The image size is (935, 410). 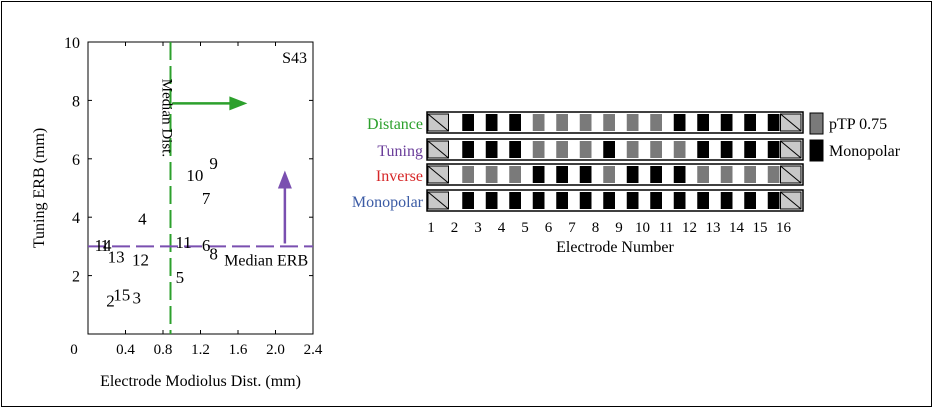 What do you see at coordinates (760, 228) in the screenshot?
I see `electrode-number: 15` at bounding box center [760, 228].